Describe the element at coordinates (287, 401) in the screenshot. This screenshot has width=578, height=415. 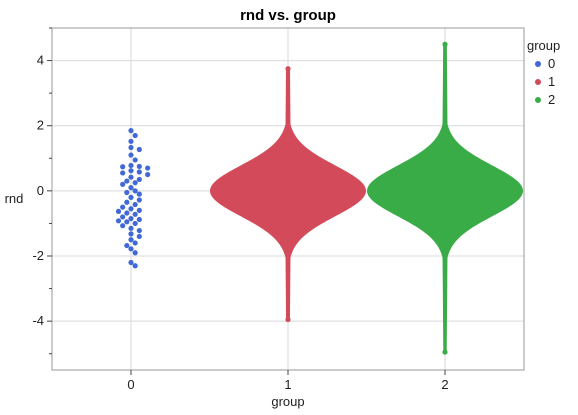
I see `x-axis-label: group` at that location.